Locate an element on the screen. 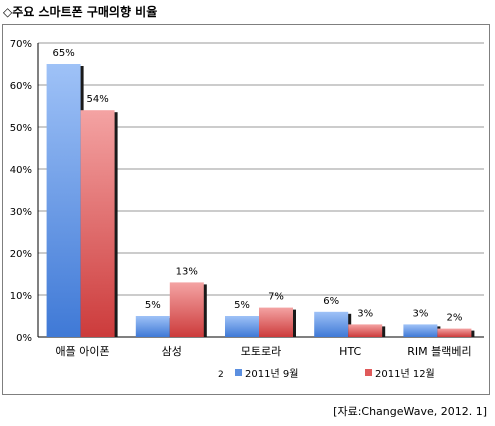  legend-label: 2011년 9월 is located at coordinates (271, 374).